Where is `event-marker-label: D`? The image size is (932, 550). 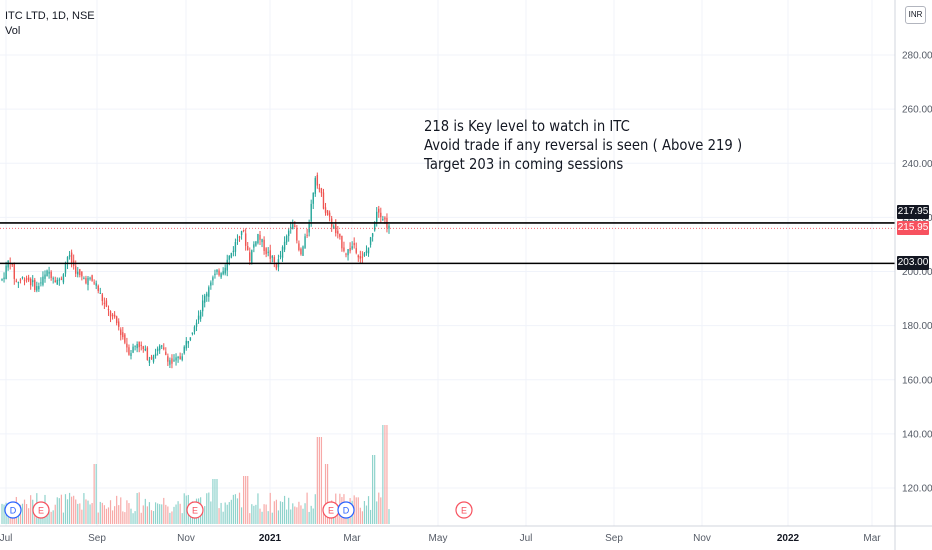
event-marker-label: D is located at coordinates (346, 511).